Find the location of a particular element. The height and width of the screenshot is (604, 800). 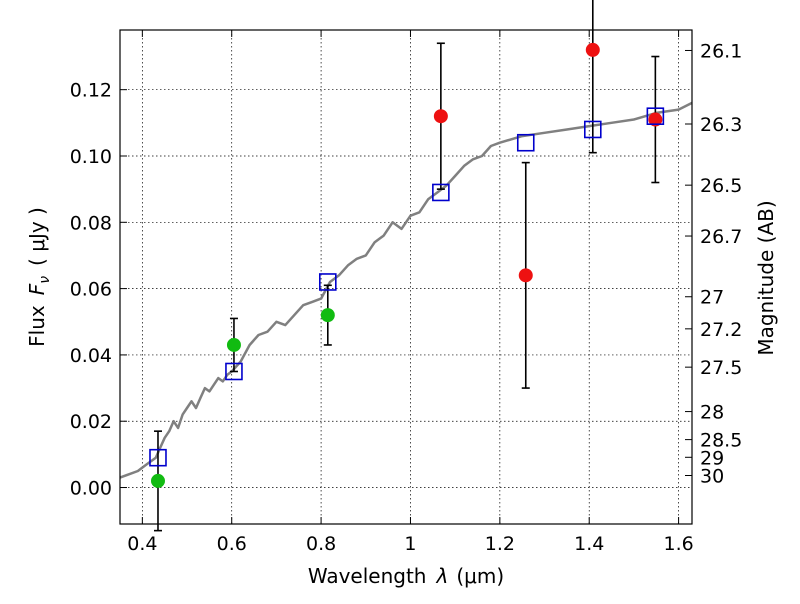

mag-tick-label: 26.1 is located at coordinates (721, 51).